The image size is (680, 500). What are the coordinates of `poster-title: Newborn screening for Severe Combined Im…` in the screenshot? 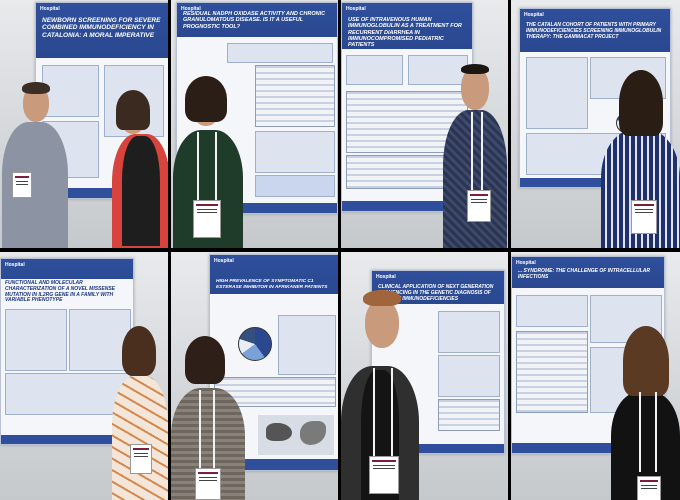 It's located at (101, 28).